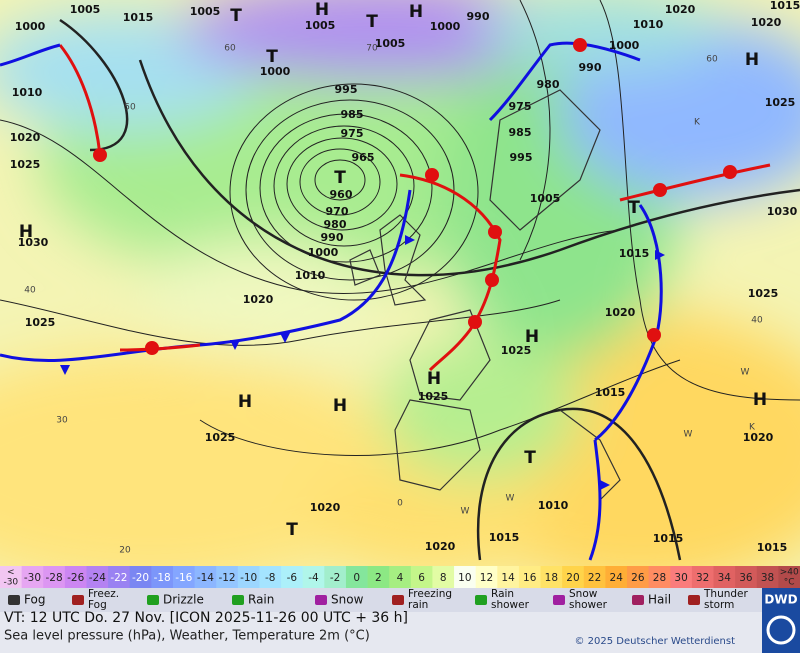 Image resolution: width=800 pixels, height=653 pixels. What do you see at coordinates (183, 578) in the screenshot?
I see `scale-label: -16` at bounding box center [183, 578].